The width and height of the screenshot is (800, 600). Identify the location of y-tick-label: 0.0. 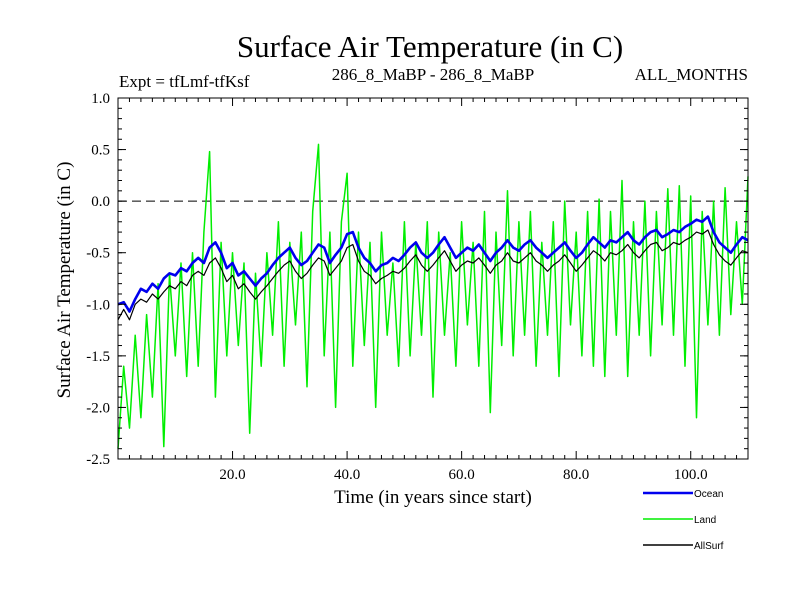
(100, 202).